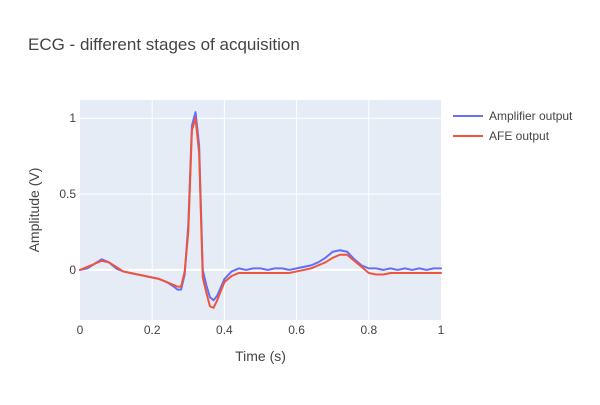  What do you see at coordinates (260, 356) in the screenshot?
I see `x-axis-title: Time (s)` at bounding box center [260, 356].